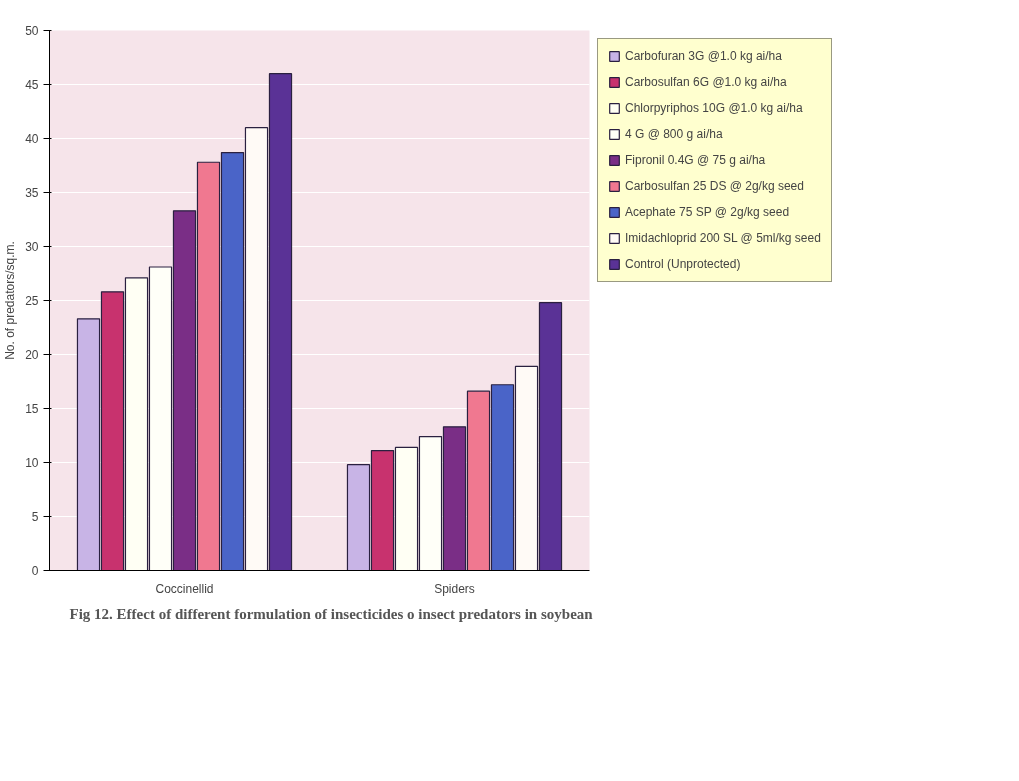 This screenshot has width=1019, height=781. What do you see at coordinates (723, 238) in the screenshot?
I see `legend-label: Imidachloprid 200 SL @ 5ml/kg seed` at bounding box center [723, 238].